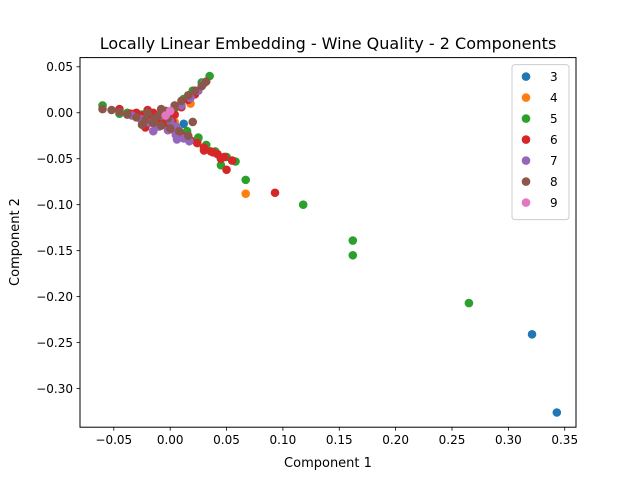 This screenshot has height=480, width=640. What do you see at coordinates (113, 440) in the screenshot?
I see `x-tick-label: −0.05` at bounding box center [113, 440].